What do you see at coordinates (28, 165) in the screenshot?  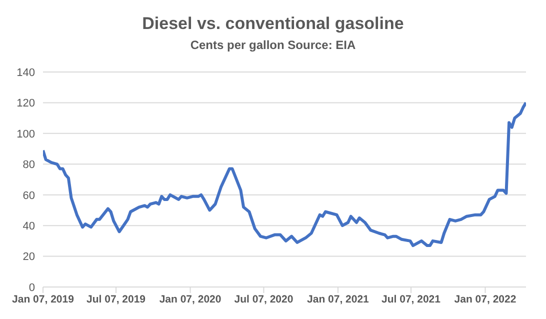 I see `y-tick-label: 80` at bounding box center [28, 165].